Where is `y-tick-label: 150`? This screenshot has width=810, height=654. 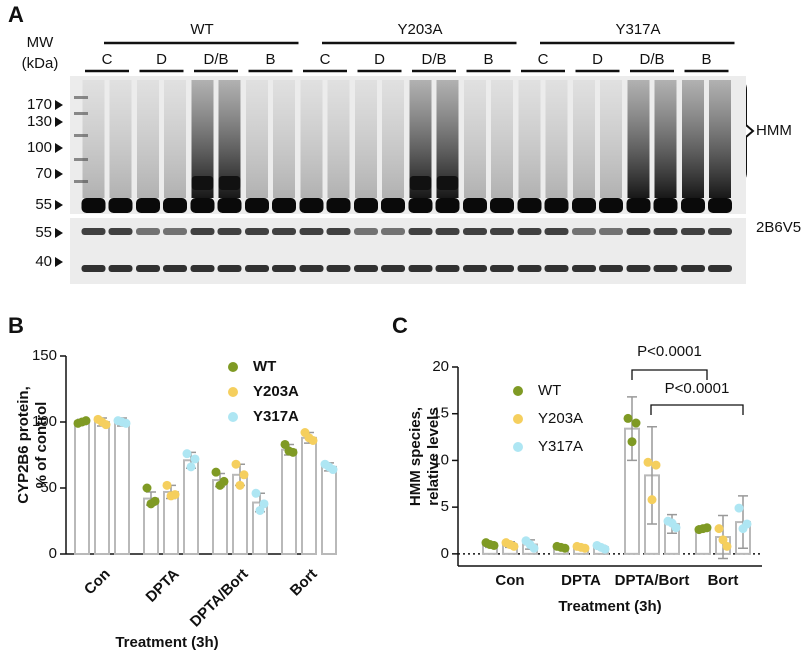 y-tick-label: 150 is located at coordinates (44, 355).